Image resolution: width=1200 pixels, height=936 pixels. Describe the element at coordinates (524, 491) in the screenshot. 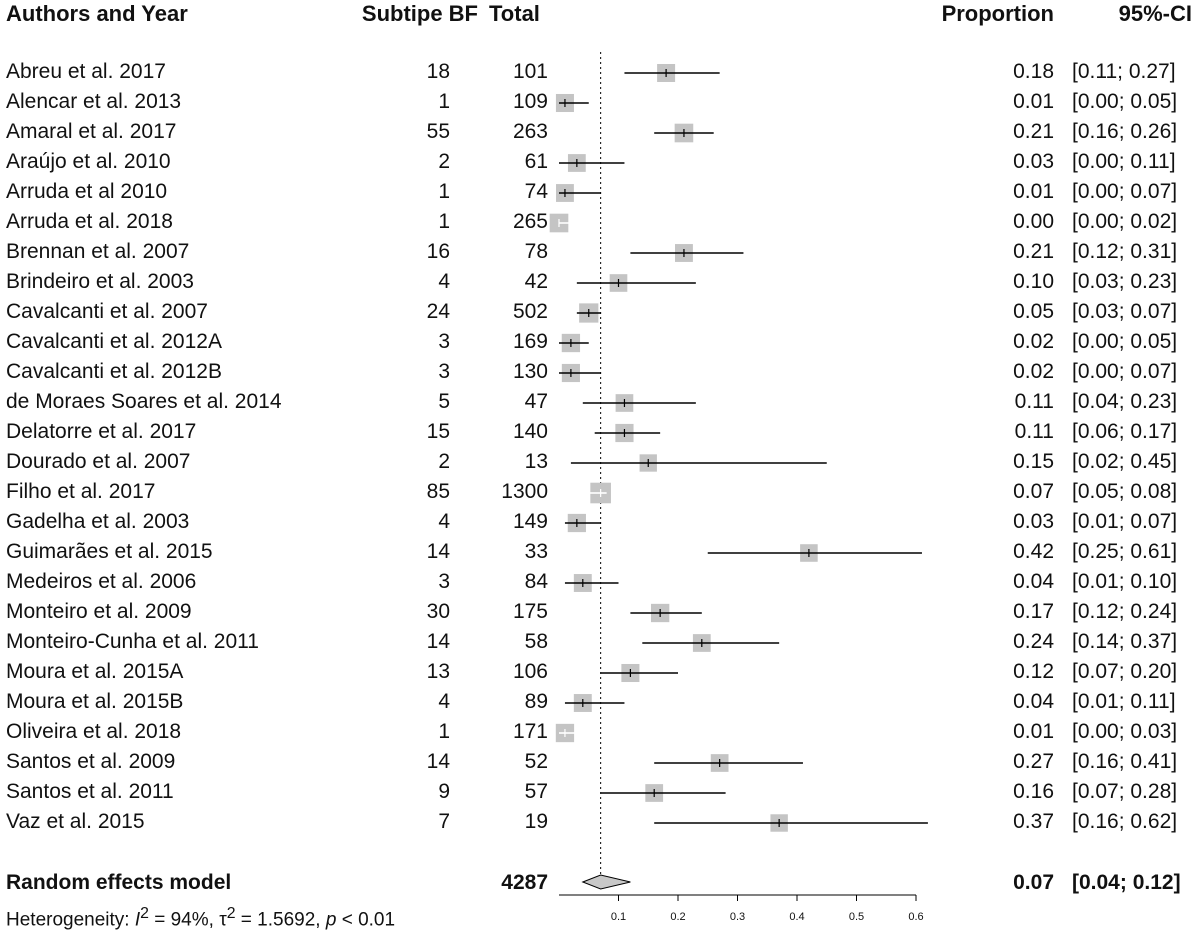

I see `study-total: 1300` at that location.